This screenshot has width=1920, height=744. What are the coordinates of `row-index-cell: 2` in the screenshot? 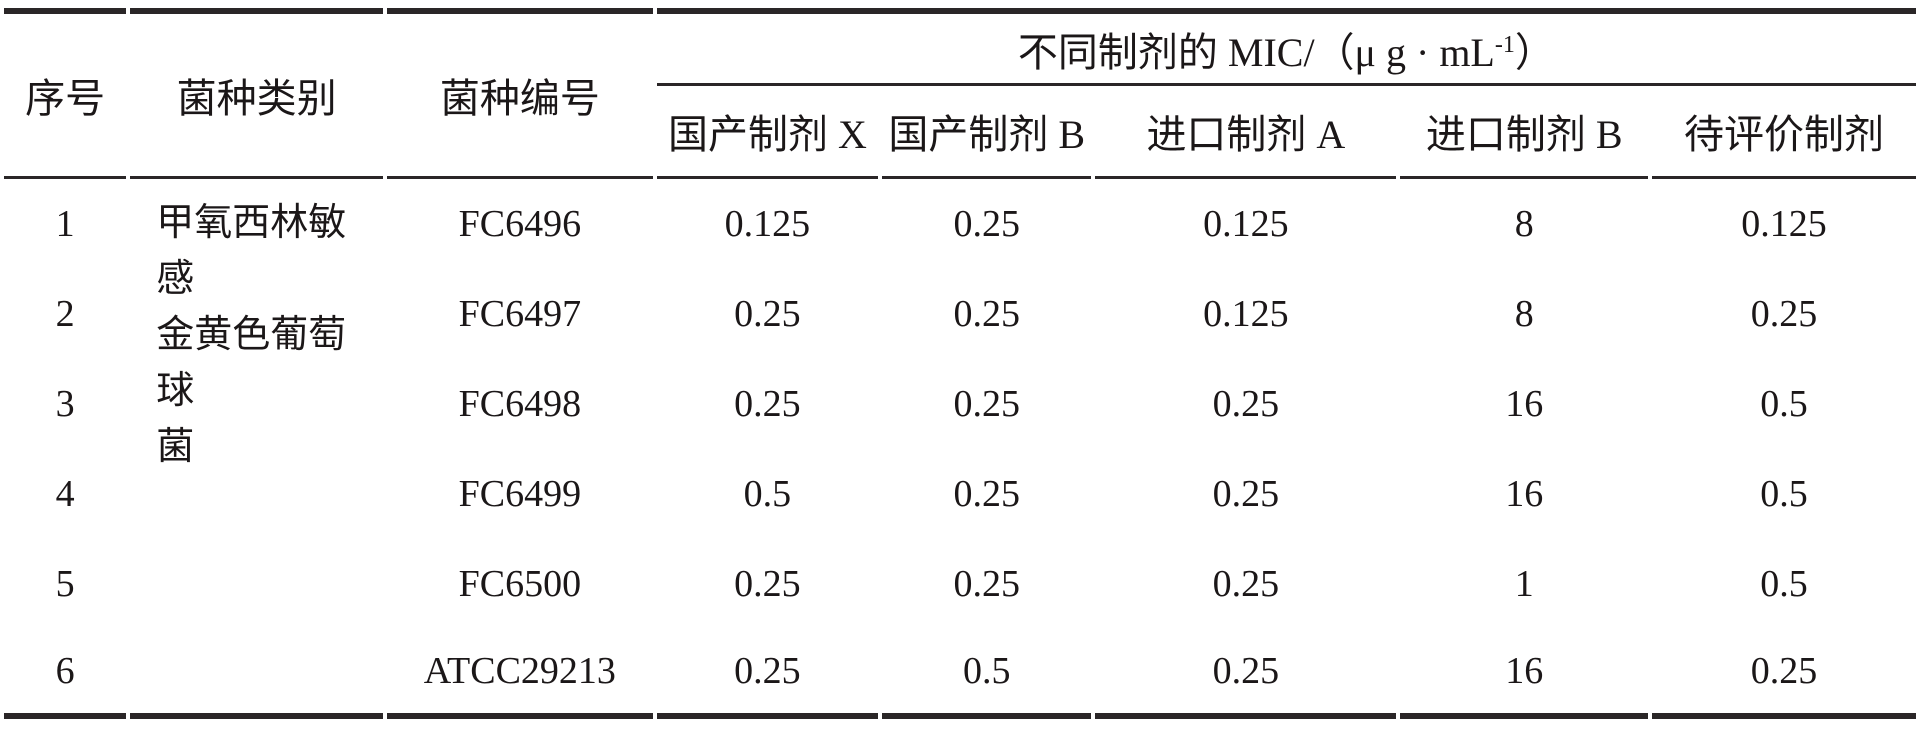 It's located at (65, 314).